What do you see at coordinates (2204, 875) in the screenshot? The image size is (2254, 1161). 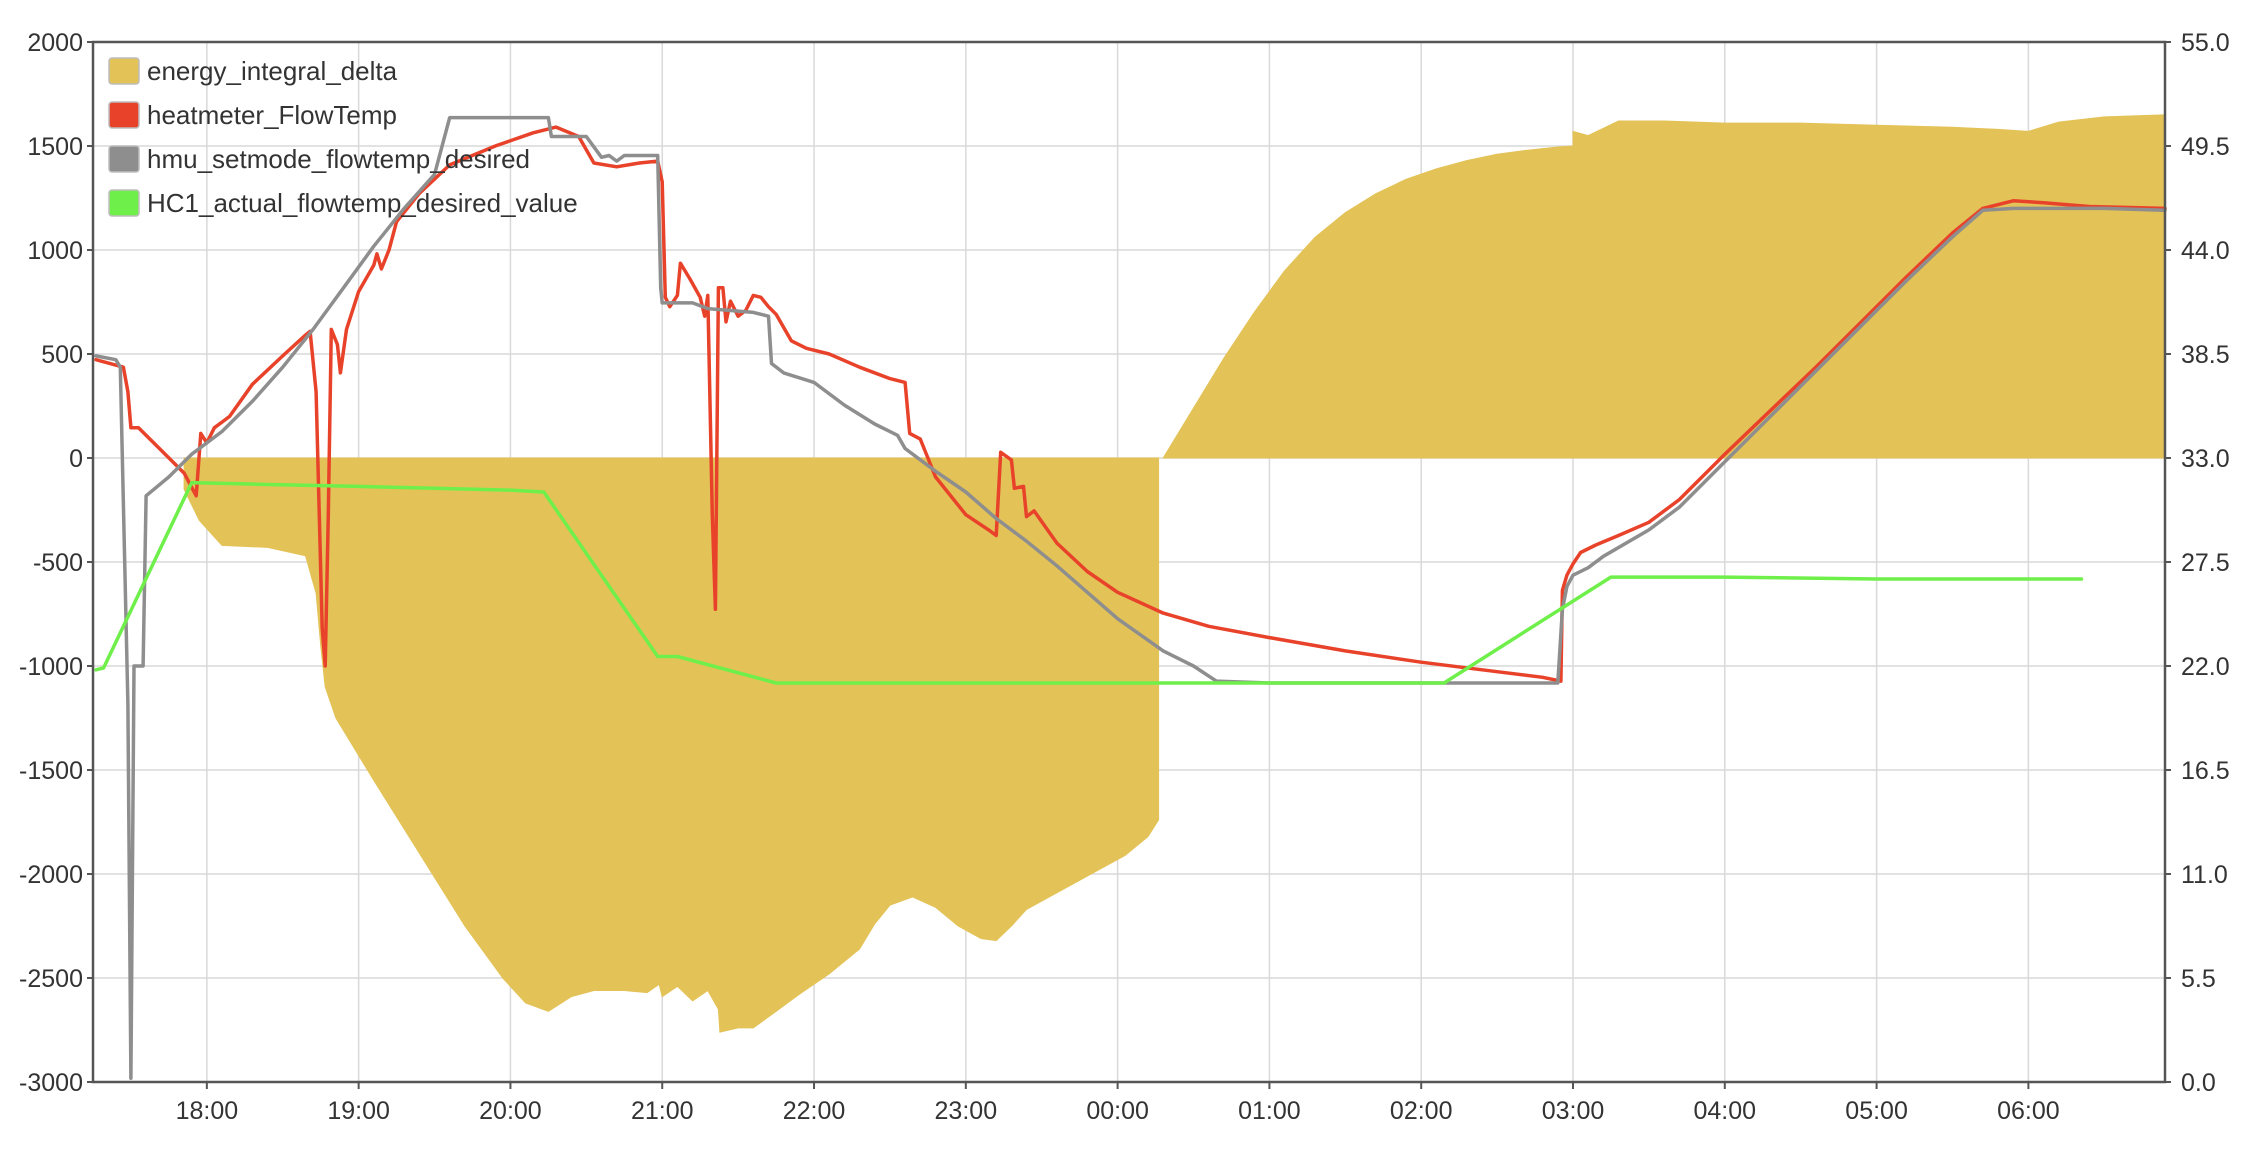 I see `y-right-tick-label: 11.0` at bounding box center [2204, 875].